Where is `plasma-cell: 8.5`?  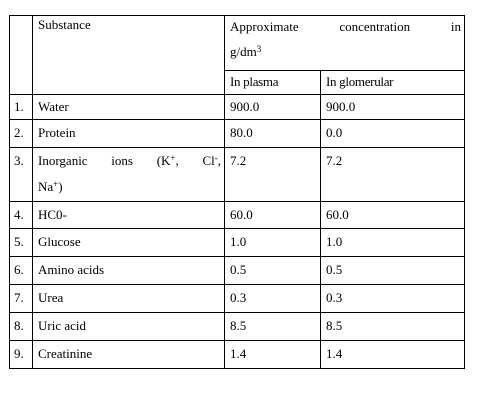
plasma-cell: 8.5 is located at coordinates (272, 326).